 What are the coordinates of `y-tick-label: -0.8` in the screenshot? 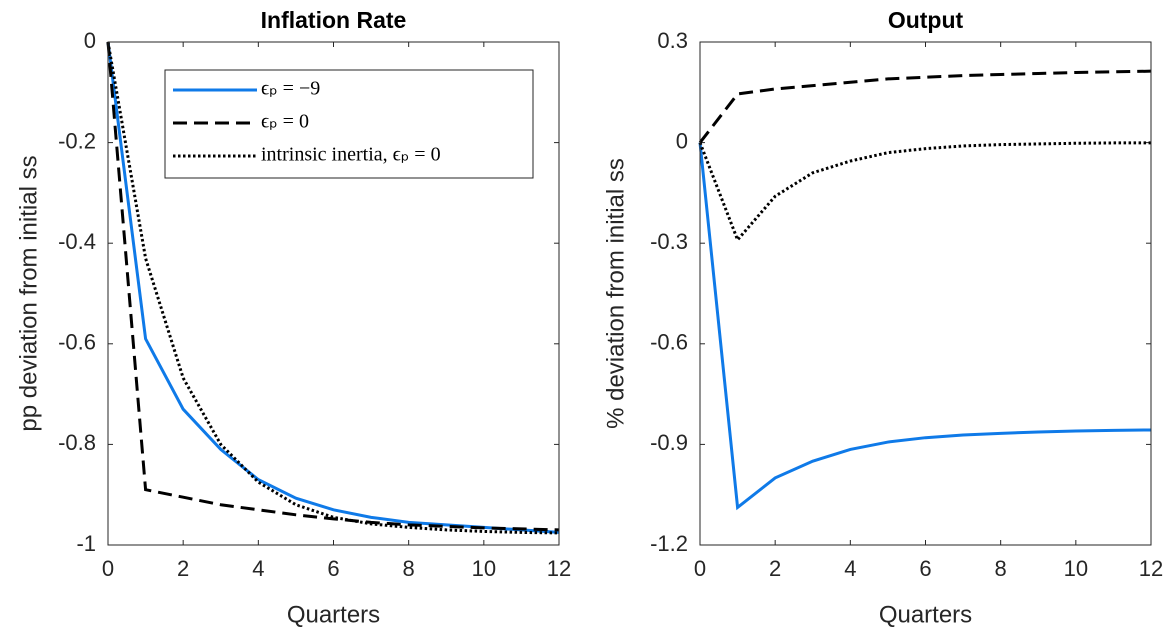 It's located at (77, 442).